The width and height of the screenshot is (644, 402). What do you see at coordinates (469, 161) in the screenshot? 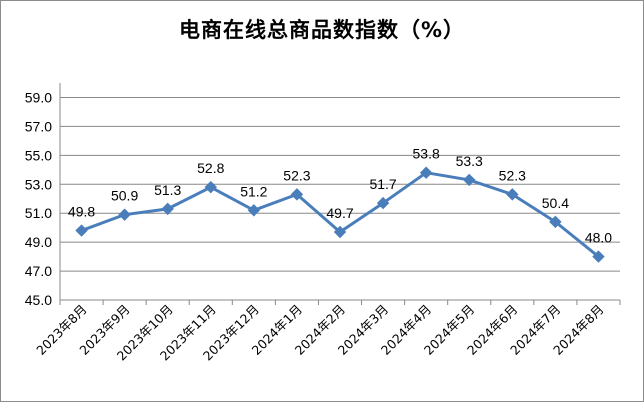
I see `data-label: 53.3` at bounding box center [469, 161].